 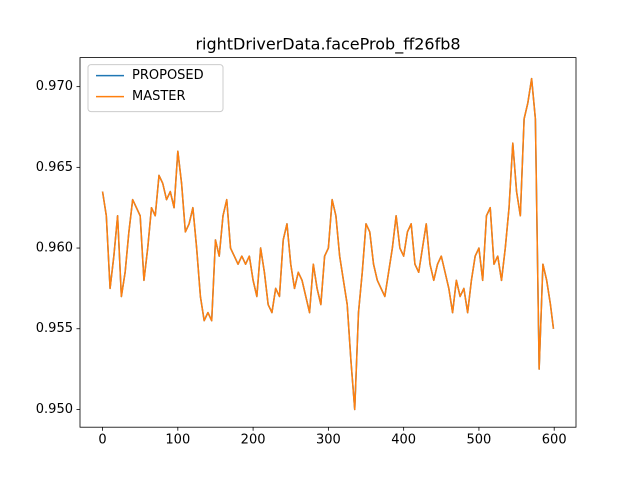 What do you see at coordinates (159, 96) in the screenshot?
I see `legend-label: MASTER` at bounding box center [159, 96].